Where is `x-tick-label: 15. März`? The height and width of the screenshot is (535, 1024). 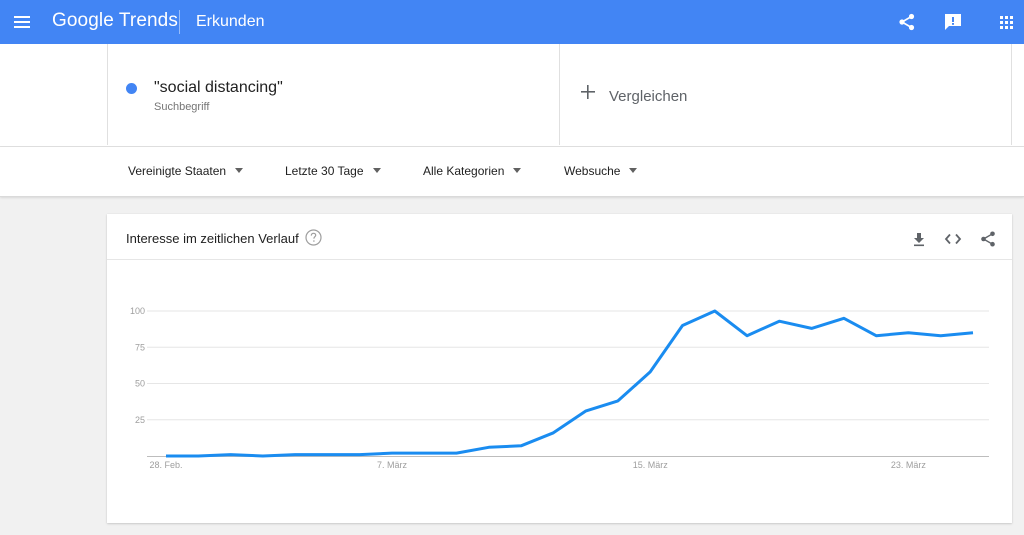 x-tick-label: 15. März is located at coordinates (651, 465).